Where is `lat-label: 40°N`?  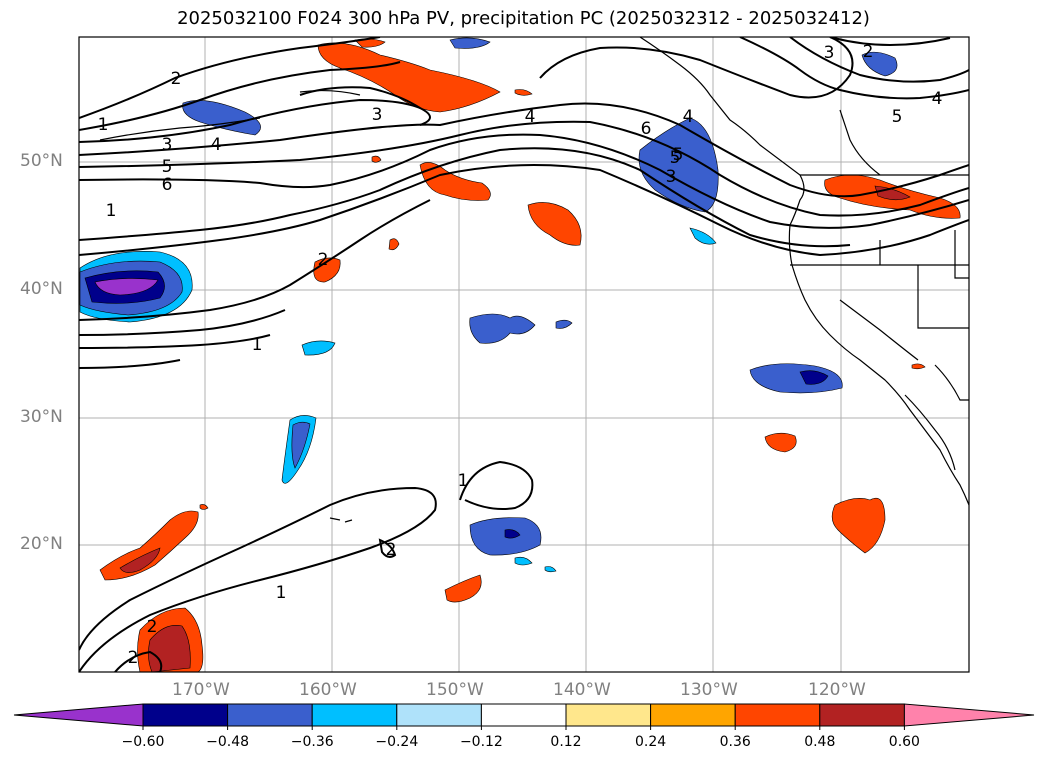
lat-label: 40°N is located at coordinates (41, 289).